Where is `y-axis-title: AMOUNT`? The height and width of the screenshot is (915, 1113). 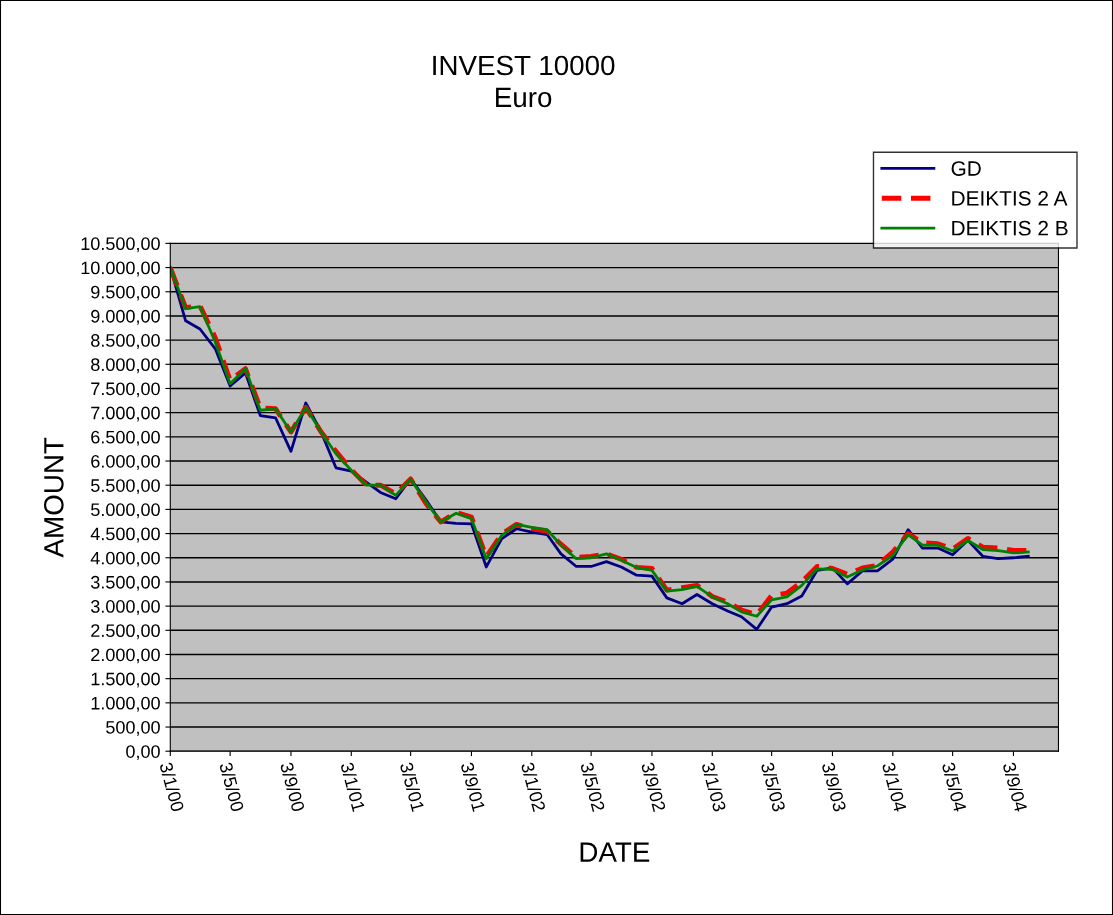 y-axis-title: AMOUNT is located at coordinates (53, 497).